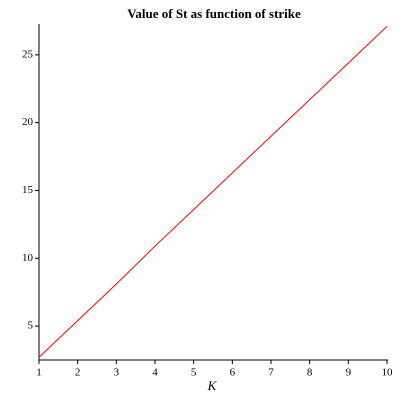 The height and width of the screenshot is (400, 400). Describe the element at coordinates (28, 122) in the screenshot. I see `y-tick-label: 20` at that location.